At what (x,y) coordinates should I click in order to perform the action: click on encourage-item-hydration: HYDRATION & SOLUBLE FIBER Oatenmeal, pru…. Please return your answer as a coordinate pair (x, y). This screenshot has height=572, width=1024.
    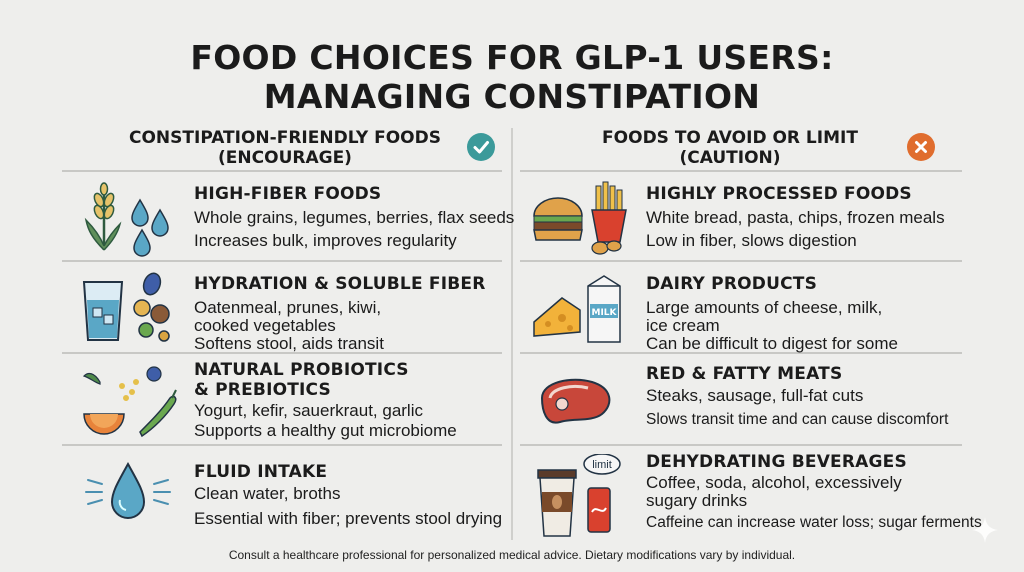
    Looking at the image, I should click on (295, 307).